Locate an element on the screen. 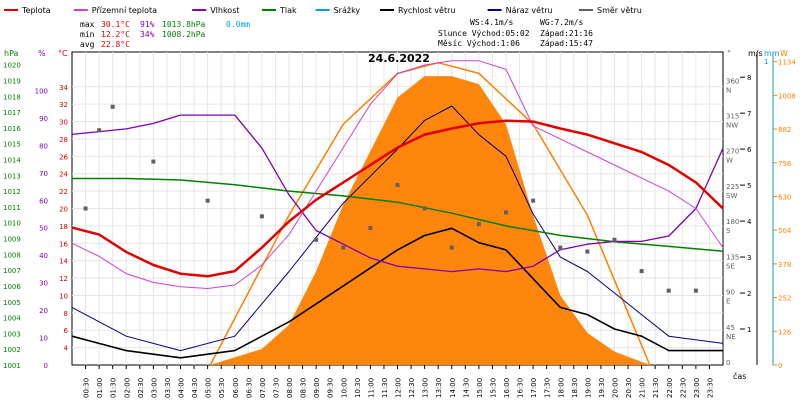 This screenshot has height=400, width=800. pct-tick-7: 70 is located at coordinates (43, 174).